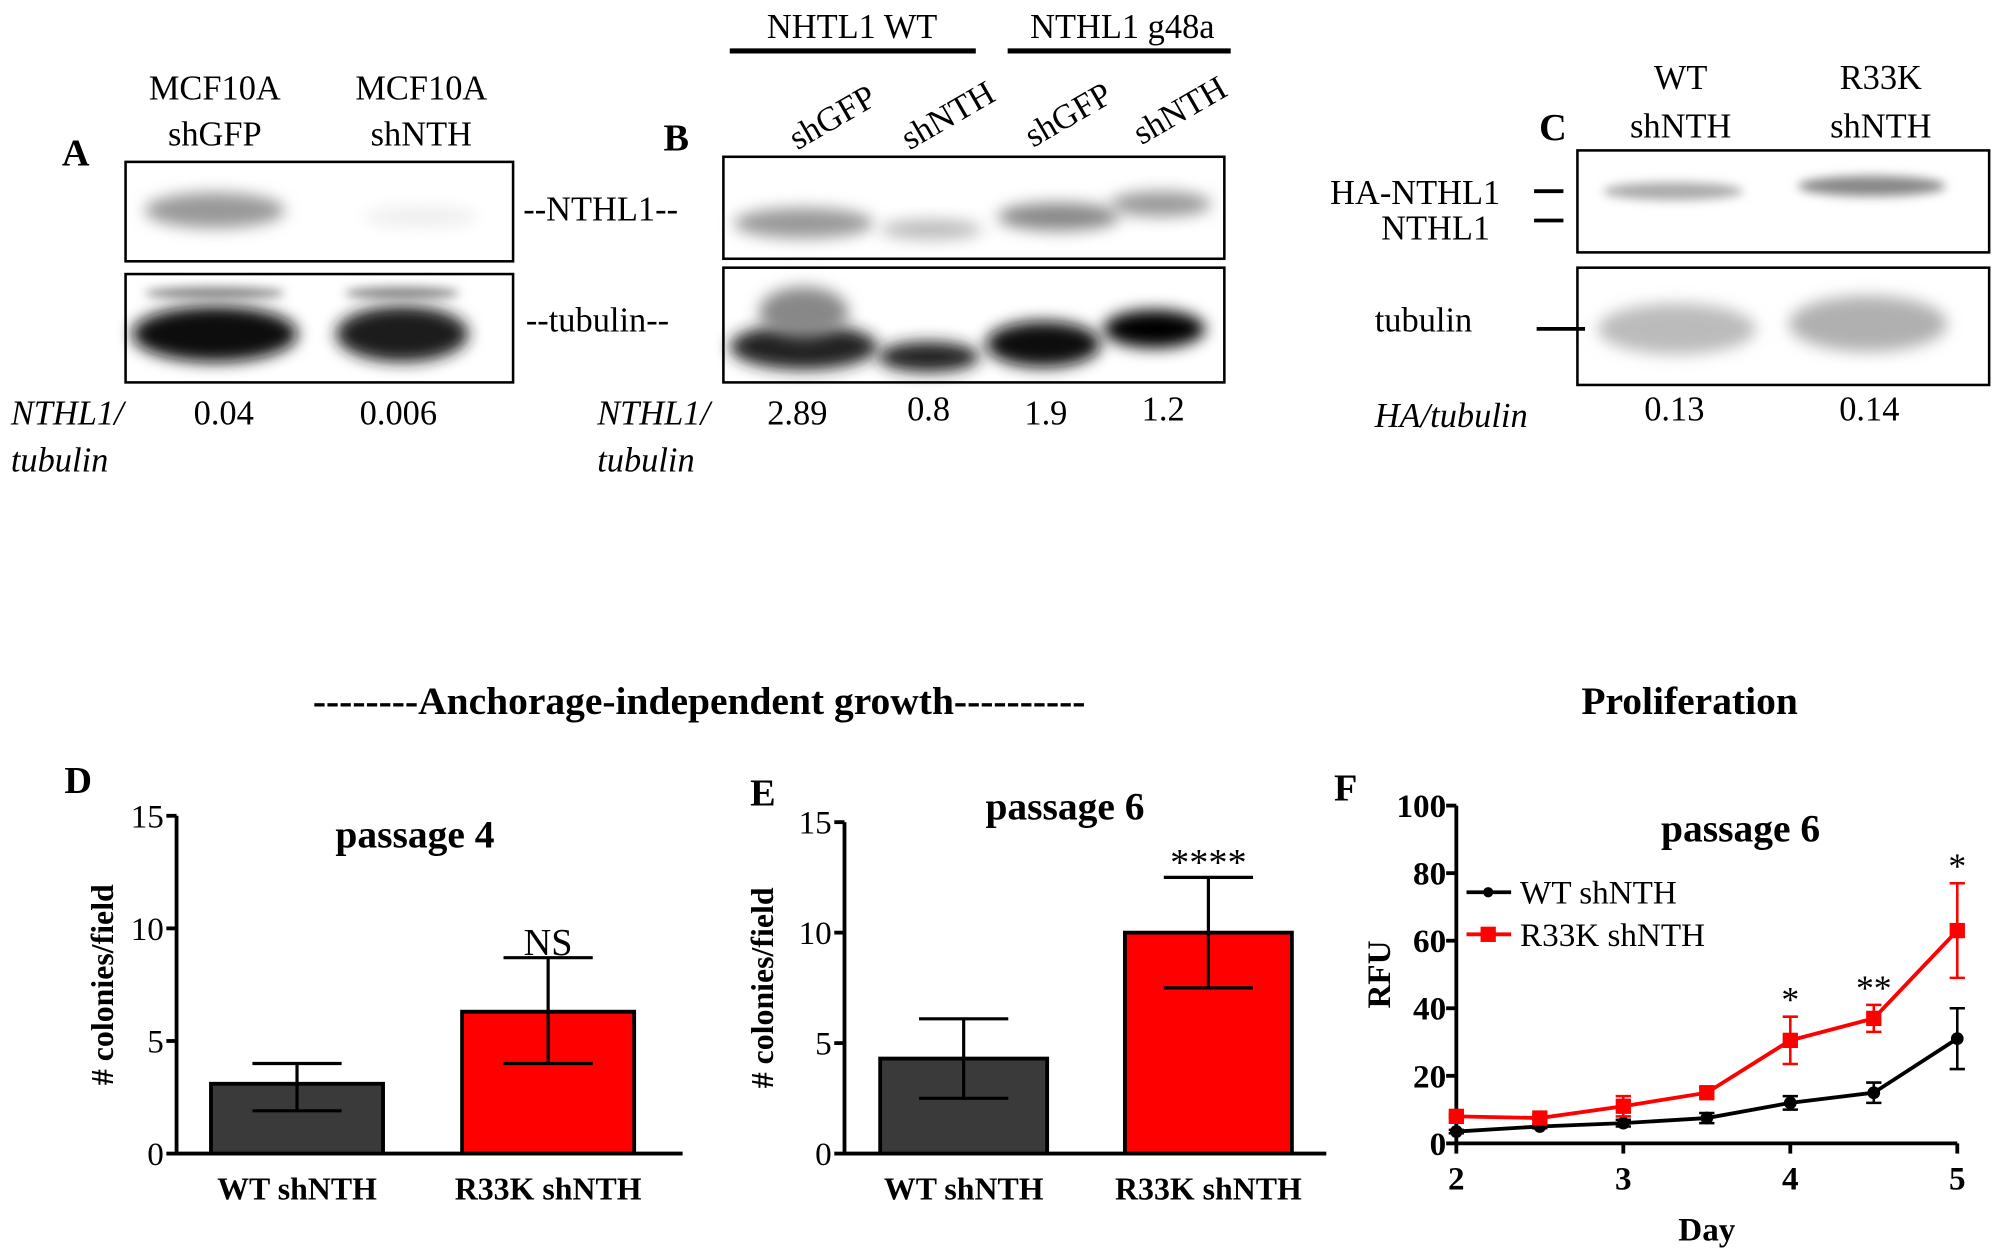 The width and height of the screenshot is (2000, 1253). What do you see at coordinates (1122, 27) in the screenshot?
I see `group-label: NTHL1 g48a` at bounding box center [1122, 27].